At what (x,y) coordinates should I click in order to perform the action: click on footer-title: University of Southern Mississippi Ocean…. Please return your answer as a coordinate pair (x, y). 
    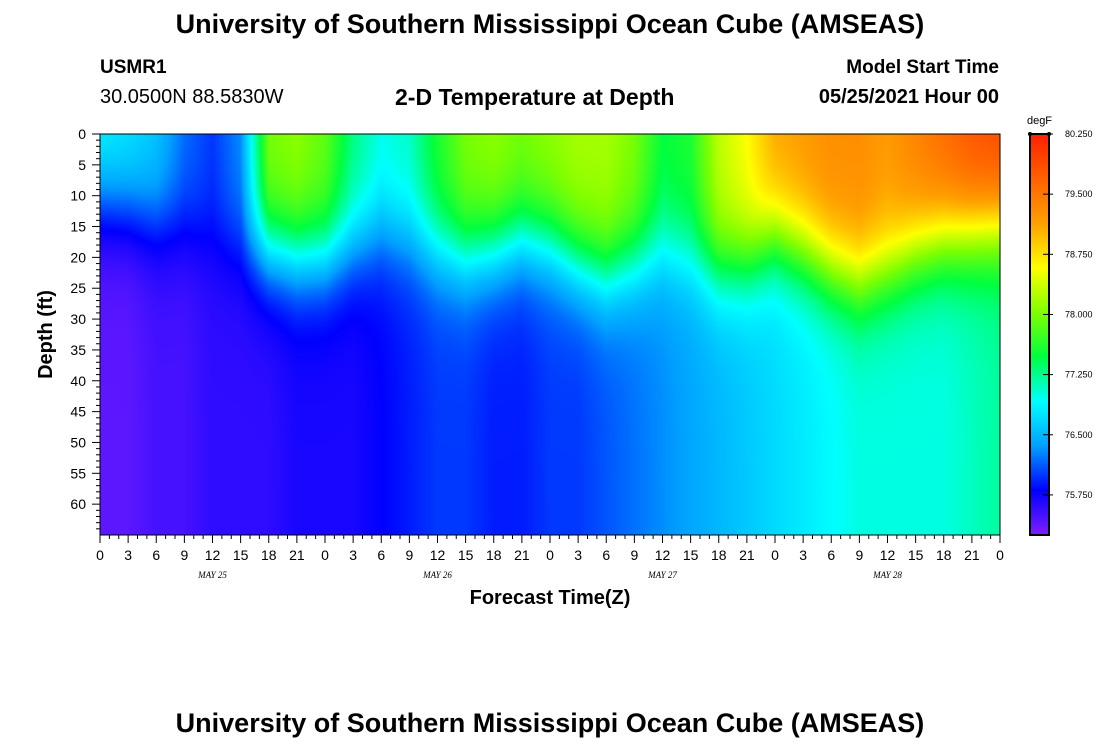
    Looking at the image, I should click on (550, 723).